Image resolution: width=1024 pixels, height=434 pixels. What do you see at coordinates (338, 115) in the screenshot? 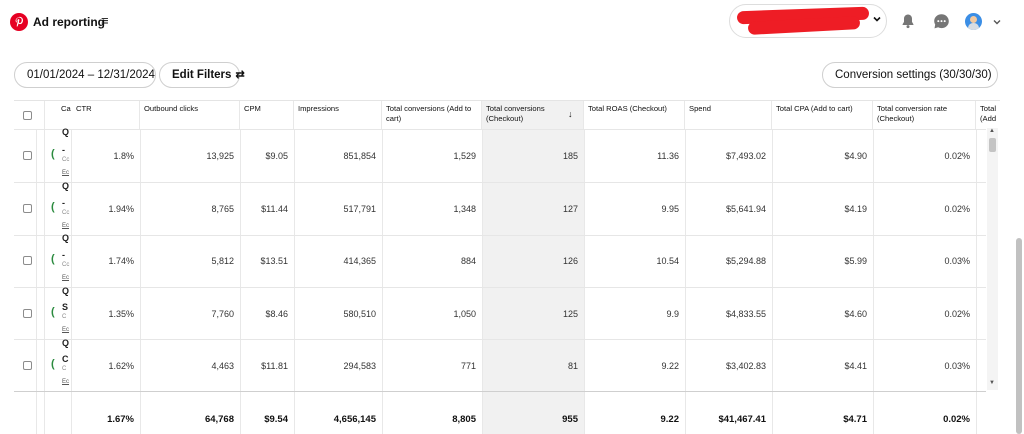
I see `column-header-impressions: Impressions` at bounding box center [338, 115].